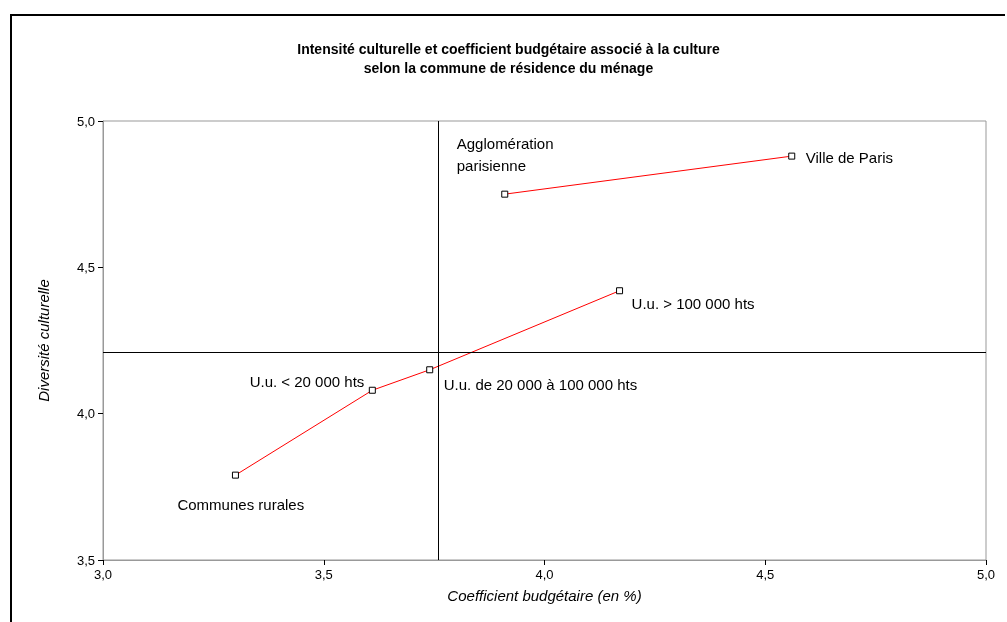  Describe the element at coordinates (43, 340) in the screenshot. I see `y-axis-title: Diversité culturelle` at that location.